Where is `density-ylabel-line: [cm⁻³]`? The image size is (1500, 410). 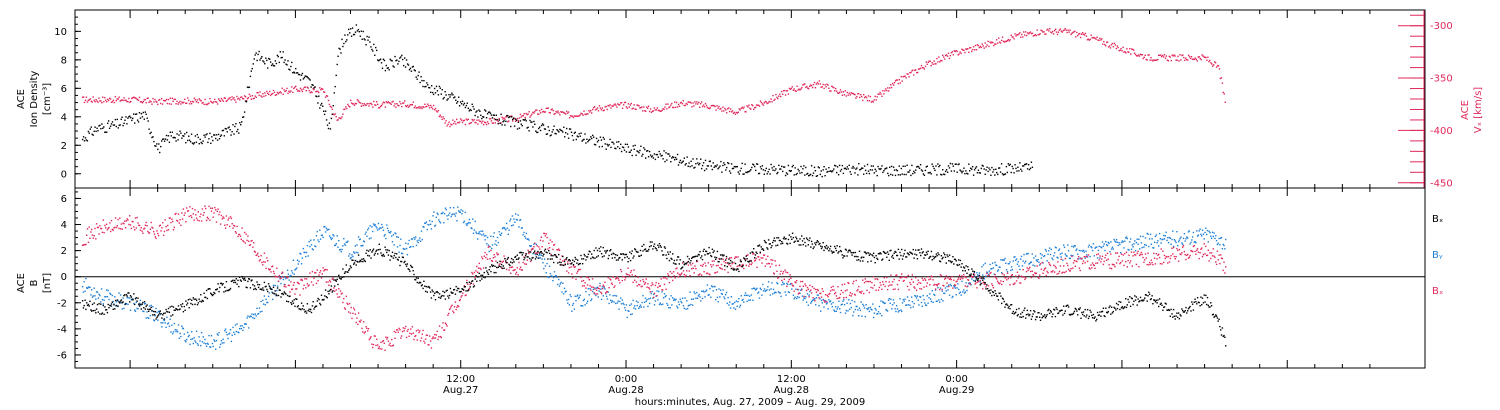 density-ylabel-line: [cm⁻³] is located at coordinates (47, 99).